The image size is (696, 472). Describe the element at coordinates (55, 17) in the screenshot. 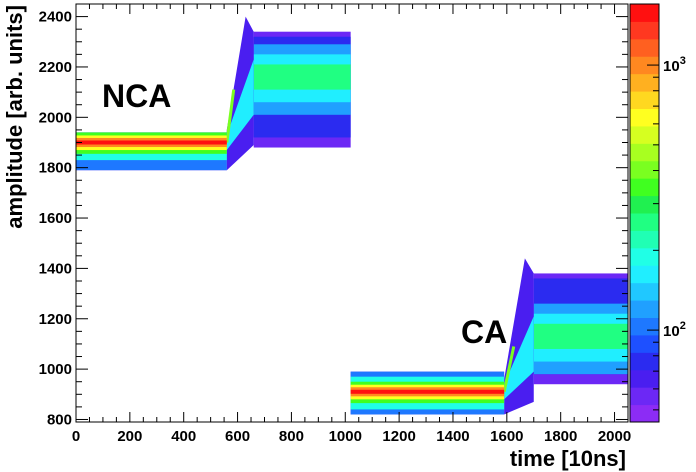

I see `y-tick-label: 2400` at that location.